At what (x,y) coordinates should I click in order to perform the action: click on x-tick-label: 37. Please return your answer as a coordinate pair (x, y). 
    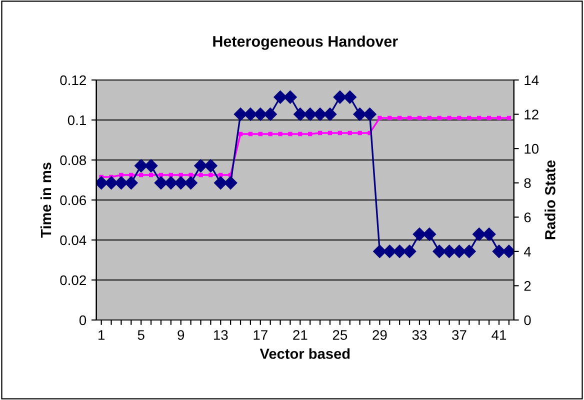
    Looking at the image, I should click on (459, 335).